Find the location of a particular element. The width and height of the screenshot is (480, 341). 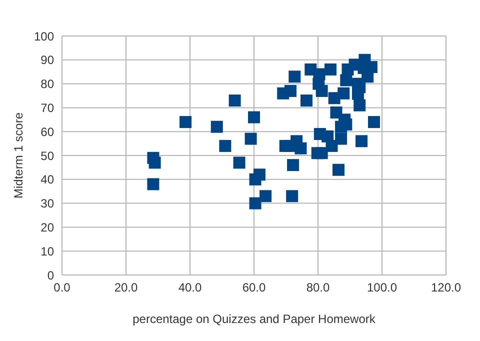

x-tick-label: 0.0 is located at coordinates (62, 287).